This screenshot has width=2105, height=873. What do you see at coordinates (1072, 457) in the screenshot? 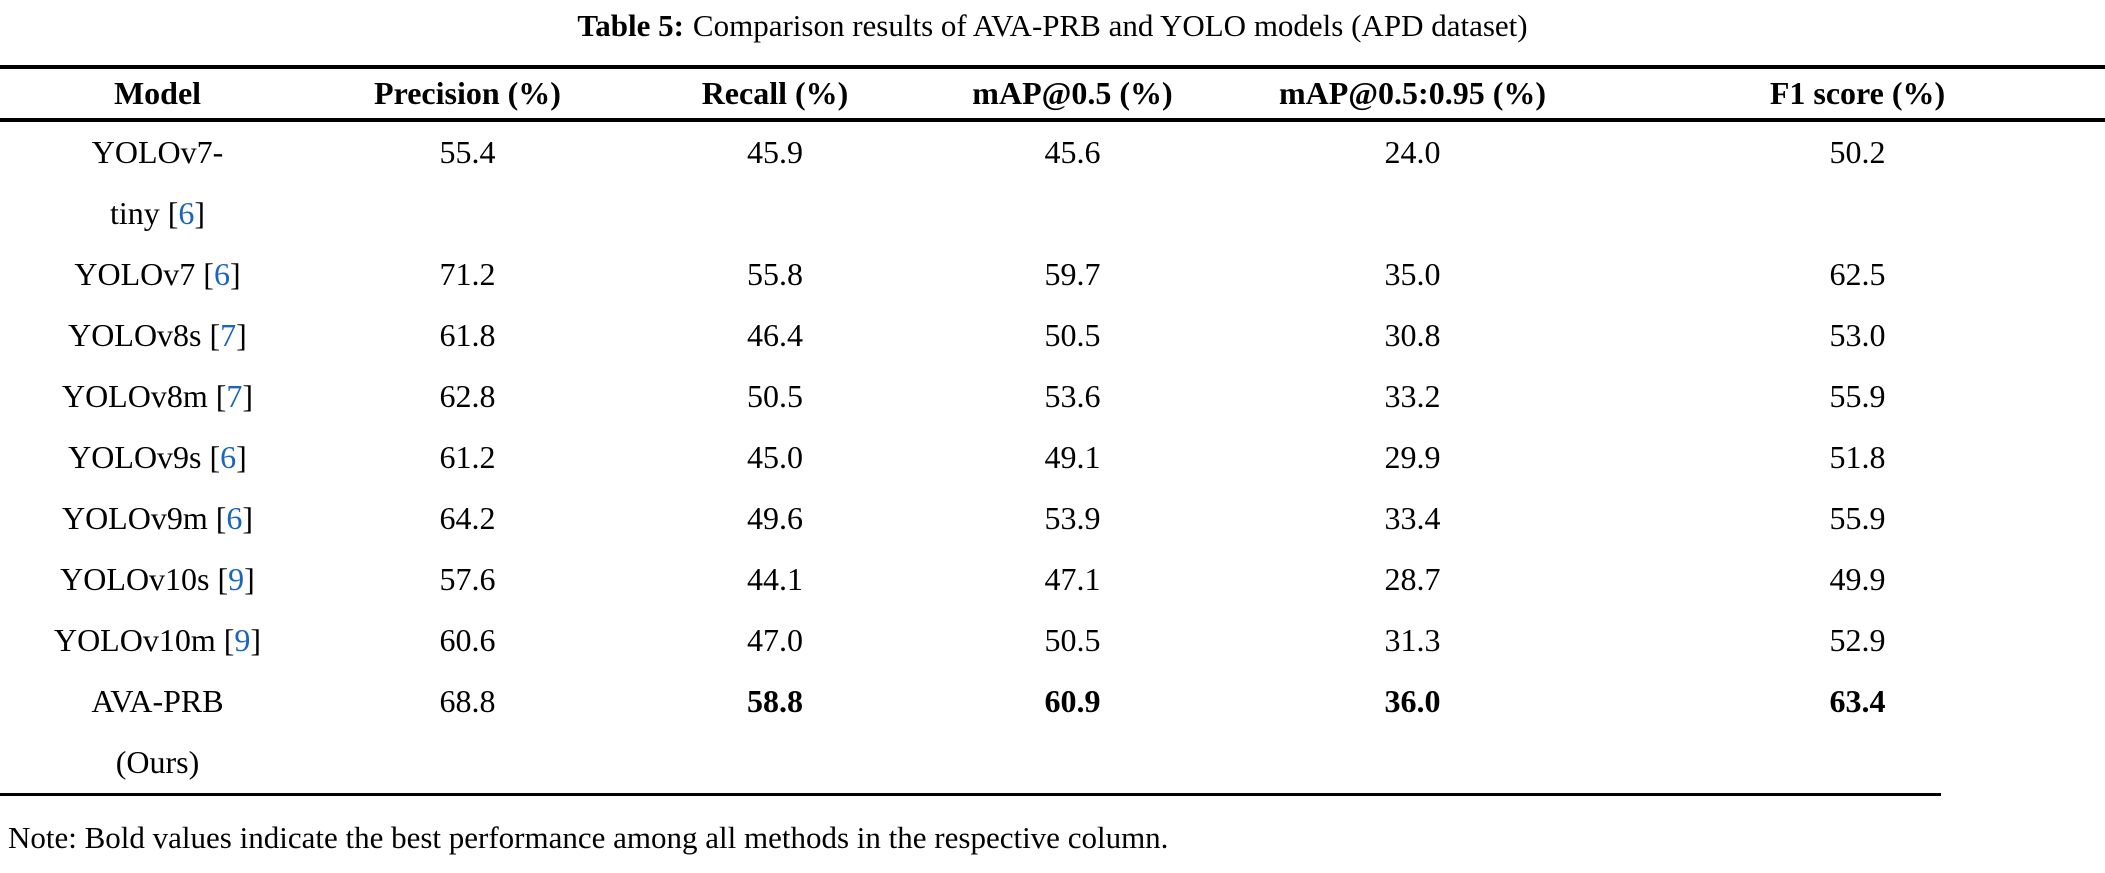
I see `value-cell: 49.1` at bounding box center [1072, 457].